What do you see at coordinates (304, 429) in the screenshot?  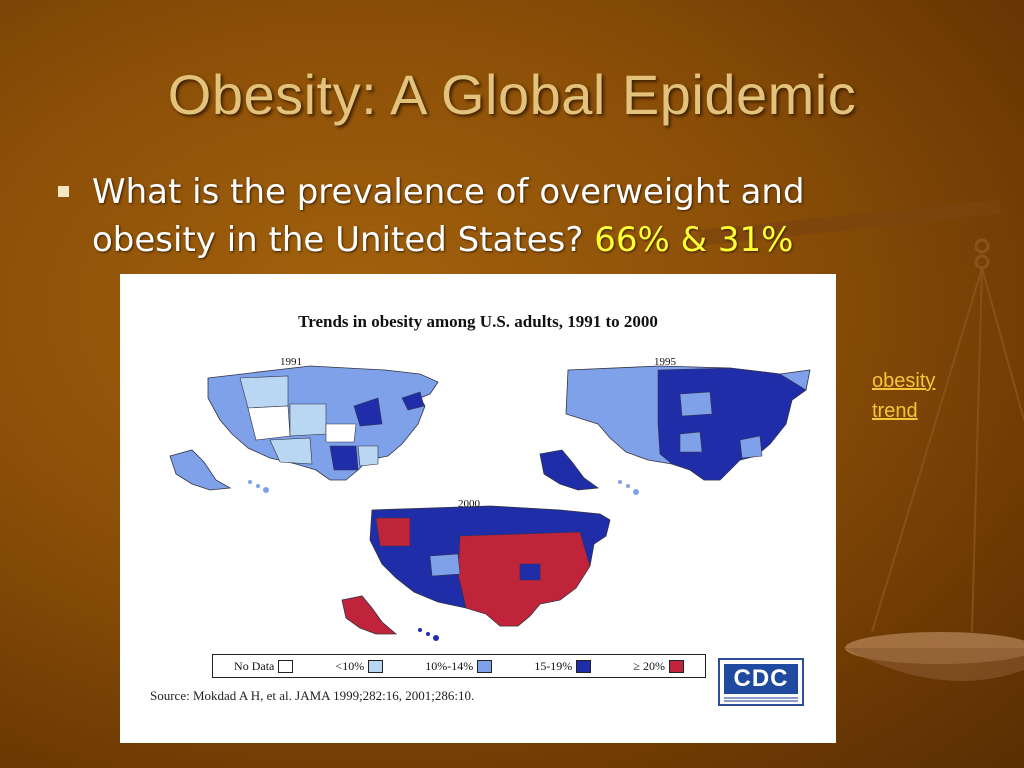 I see `map-1991` at bounding box center [304, 429].